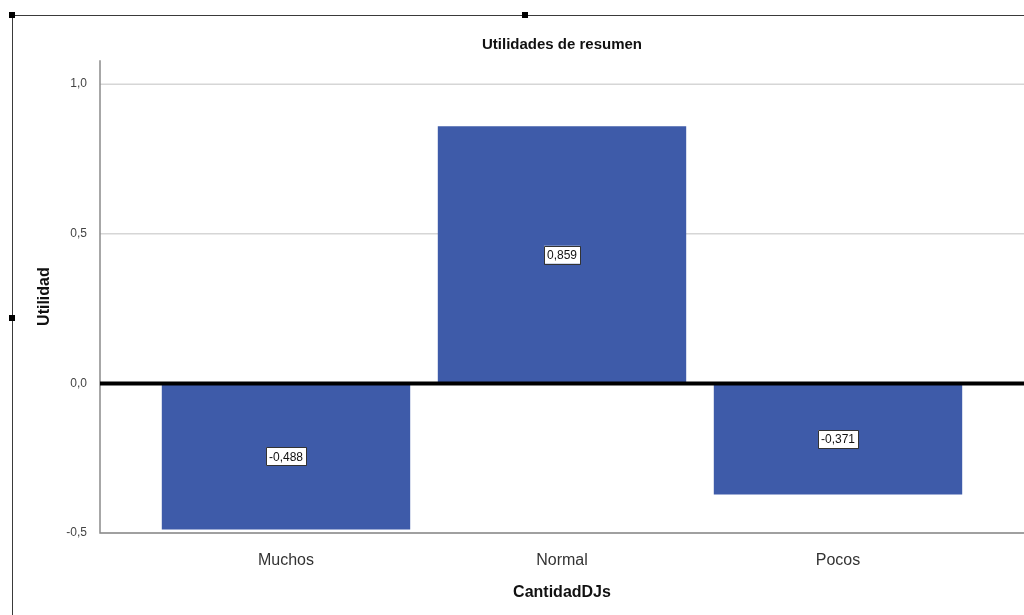 The height and width of the screenshot is (615, 1024). Describe the element at coordinates (838, 560) in the screenshot. I see `x-tick-label: Pocos` at that location.